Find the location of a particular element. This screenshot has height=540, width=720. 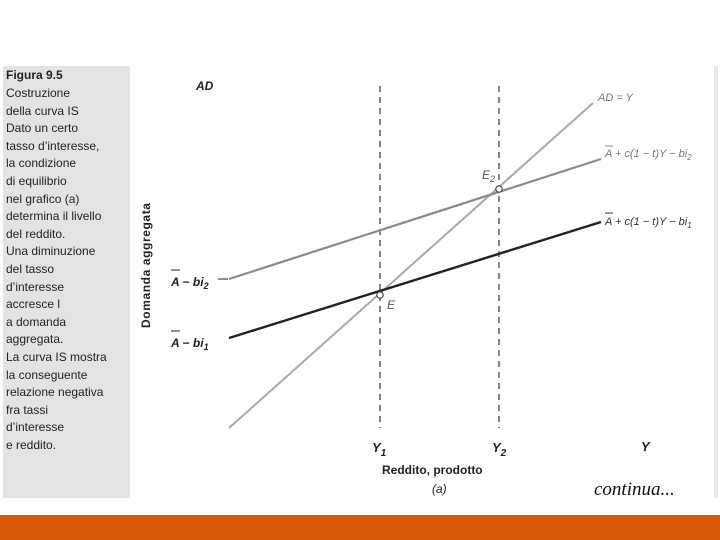

caption-line: la condizione is located at coordinates (41, 163).